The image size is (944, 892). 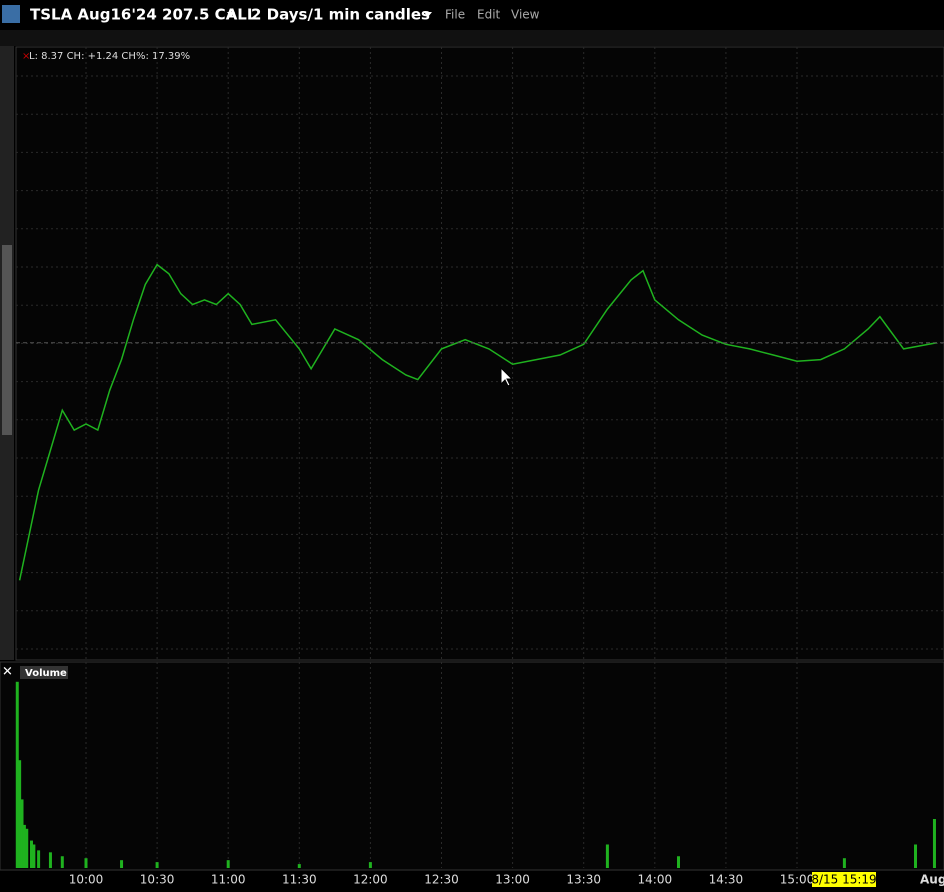 What do you see at coordinates (525, 15) in the screenshot?
I see `menu-view: View` at bounding box center [525, 15].